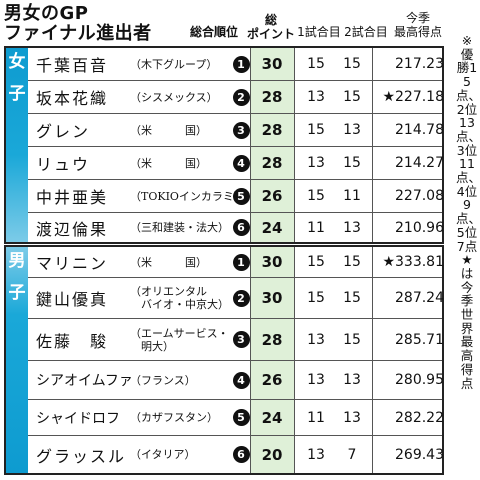 Image resolution: width=480 pixels, height=480 pixels. What do you see at coordinates (468, 212) in the screenshot?
I see `scoring-note: ※優勝15点、2位13点、3位11点、4位9点、5位7点★は今季世界最高得点` at bounding box center [468, 212].